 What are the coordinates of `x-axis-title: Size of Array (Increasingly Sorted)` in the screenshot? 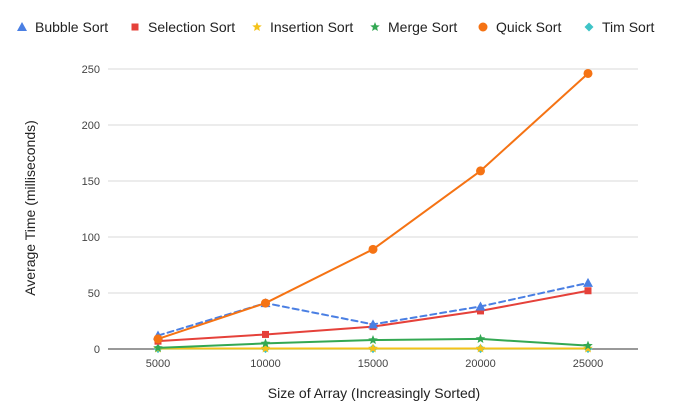 It's located at (374, 393).